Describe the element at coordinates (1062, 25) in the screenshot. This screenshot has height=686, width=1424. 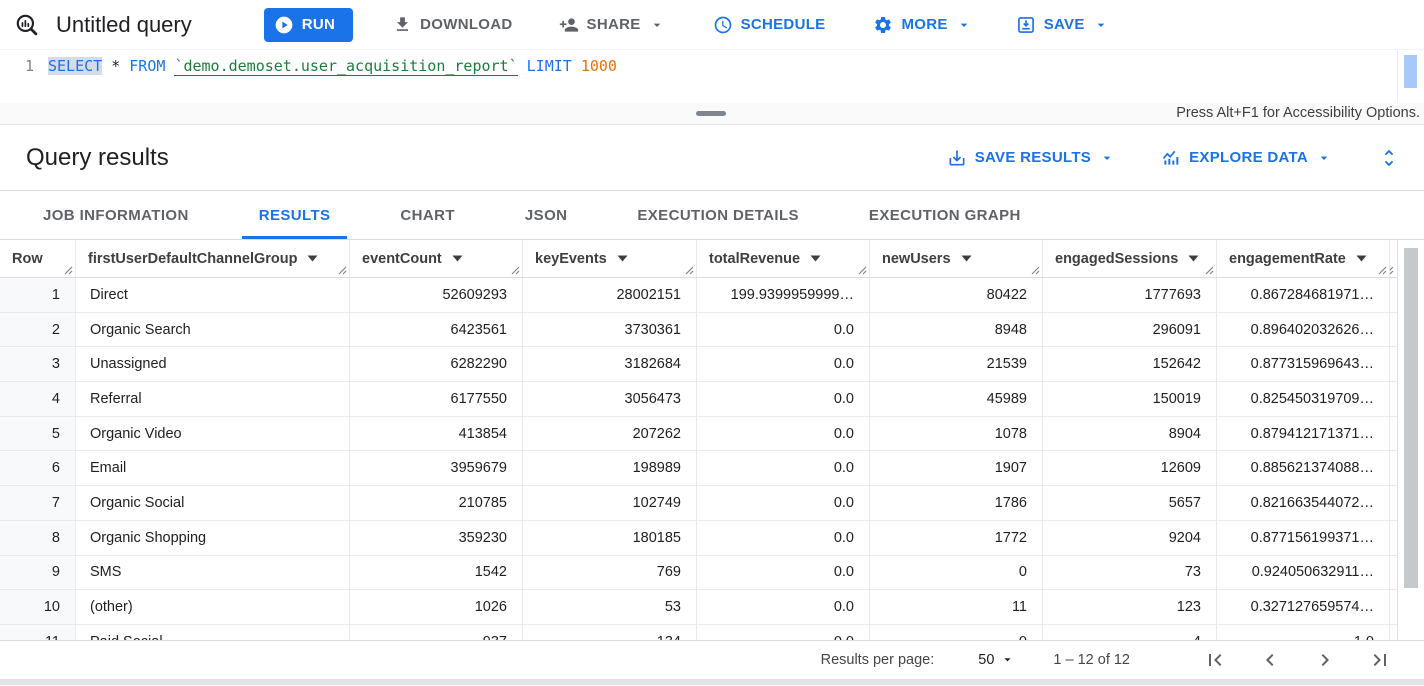
I see `save-button: SAVE` at that location.